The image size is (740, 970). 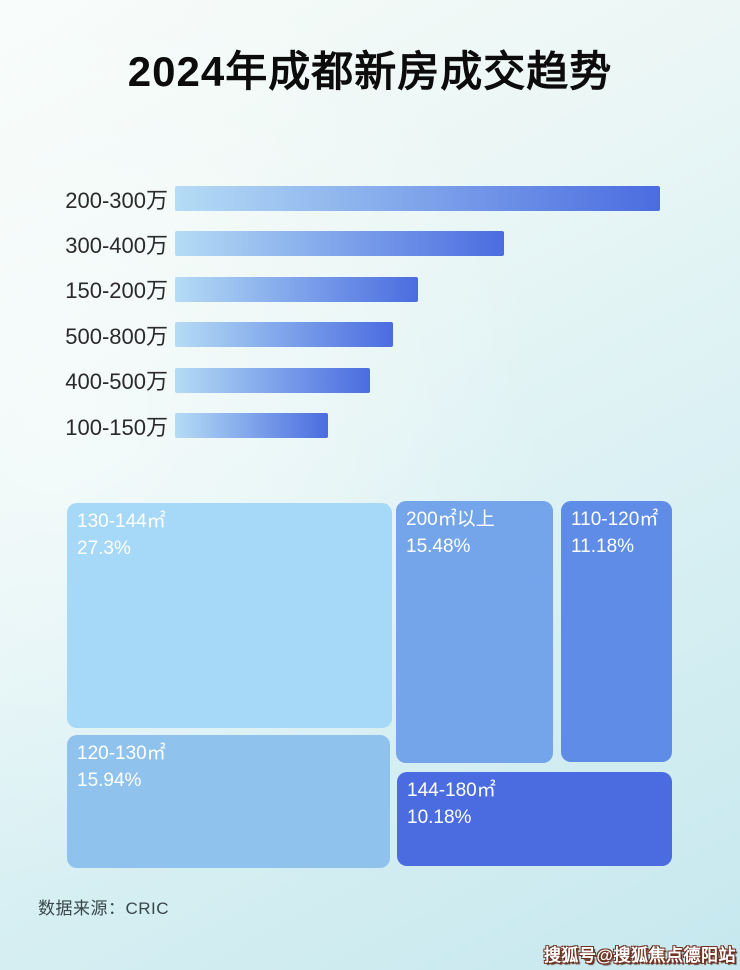 What do you see at coordinates (116, 427) in the screenshot?
I see `bar-category-label: 100-150万` at bounding box center [116, 427].